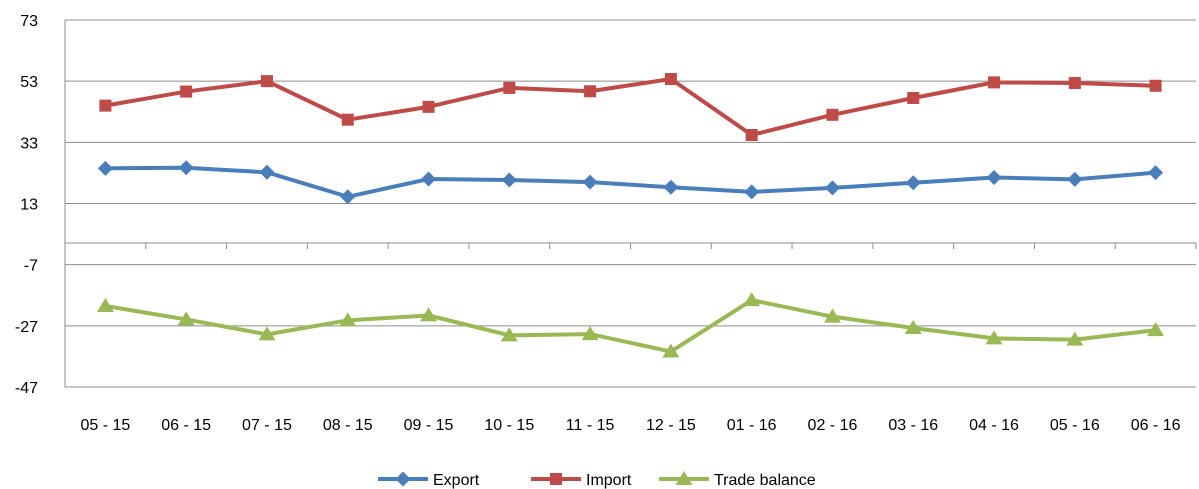 This screenshot has height=489, width=1199. I want to click on legend-label: Export, so click(456, 480).